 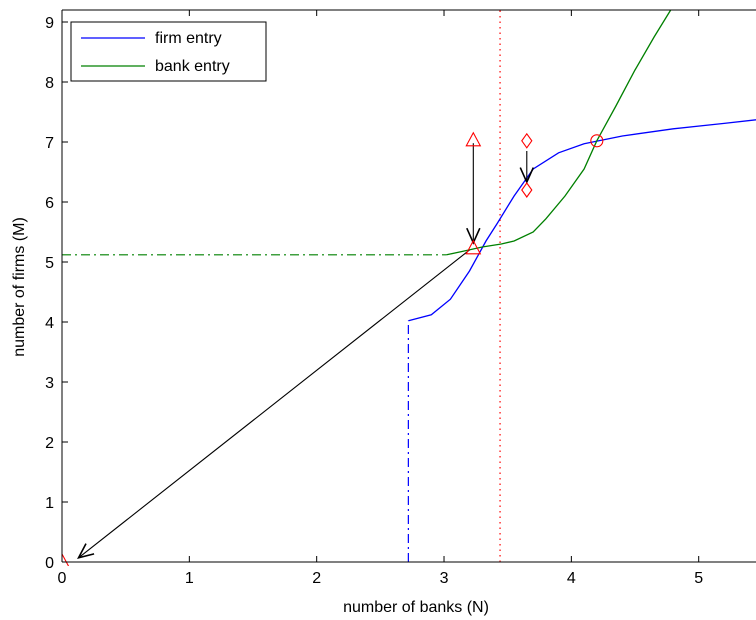 What do you see at coordinates (192, 66) in the screenshot?
I see `legend-label-bank-entry: bank entry` at bounding box center [192, 66].